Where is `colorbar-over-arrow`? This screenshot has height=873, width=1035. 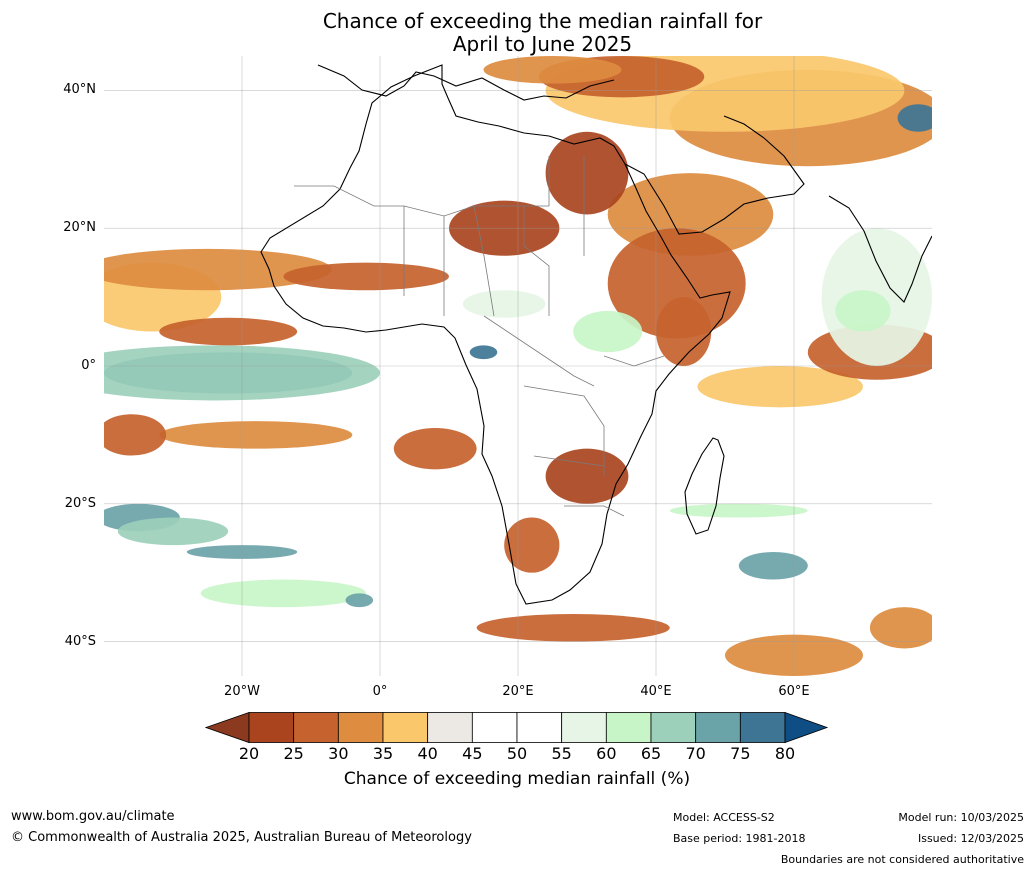 colorbar-over-arrow is located at coordinates (806, 728).